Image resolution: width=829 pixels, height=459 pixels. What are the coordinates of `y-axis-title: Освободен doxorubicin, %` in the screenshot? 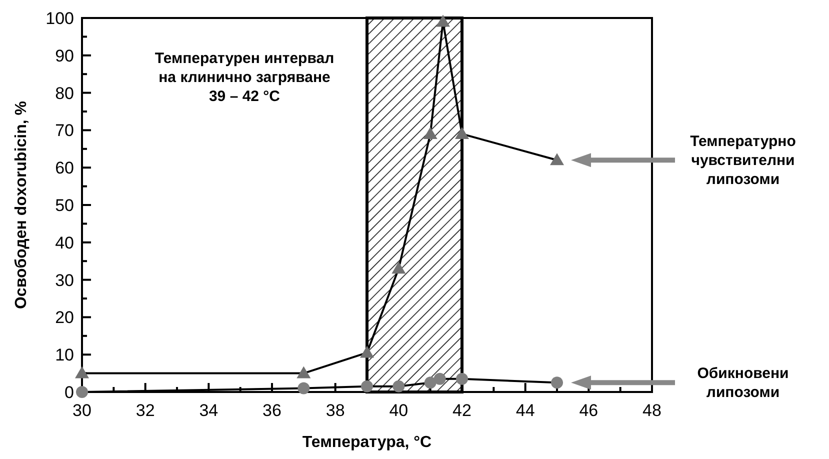 It's located at (21, 205).